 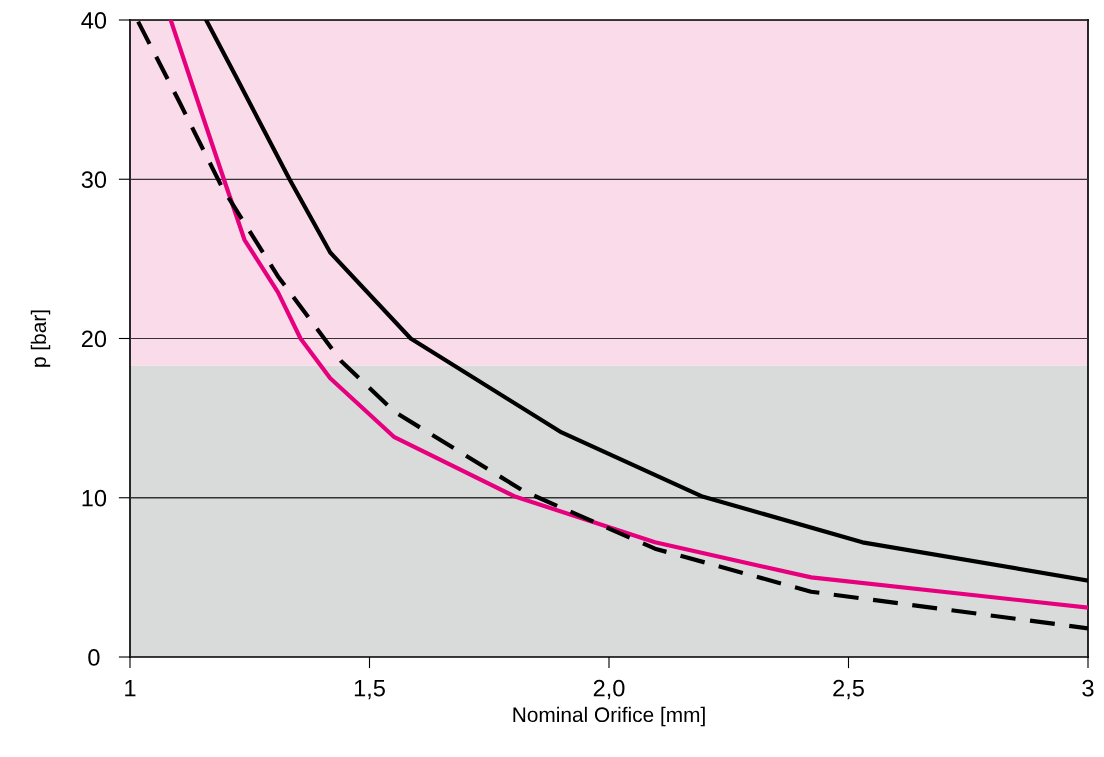 What do you see at coordinates (94, 339) in the screenshot?
I see `y-tick-label: 20` at bounding box center [94, 339].